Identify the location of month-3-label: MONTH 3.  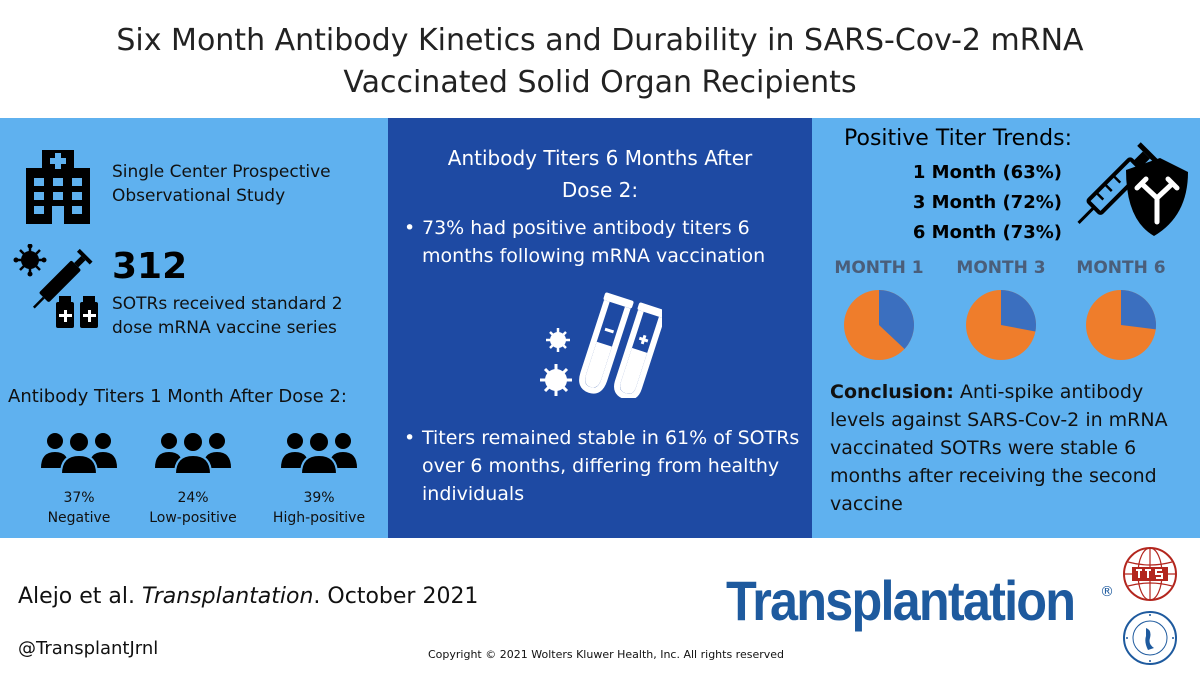
(1001, 268).